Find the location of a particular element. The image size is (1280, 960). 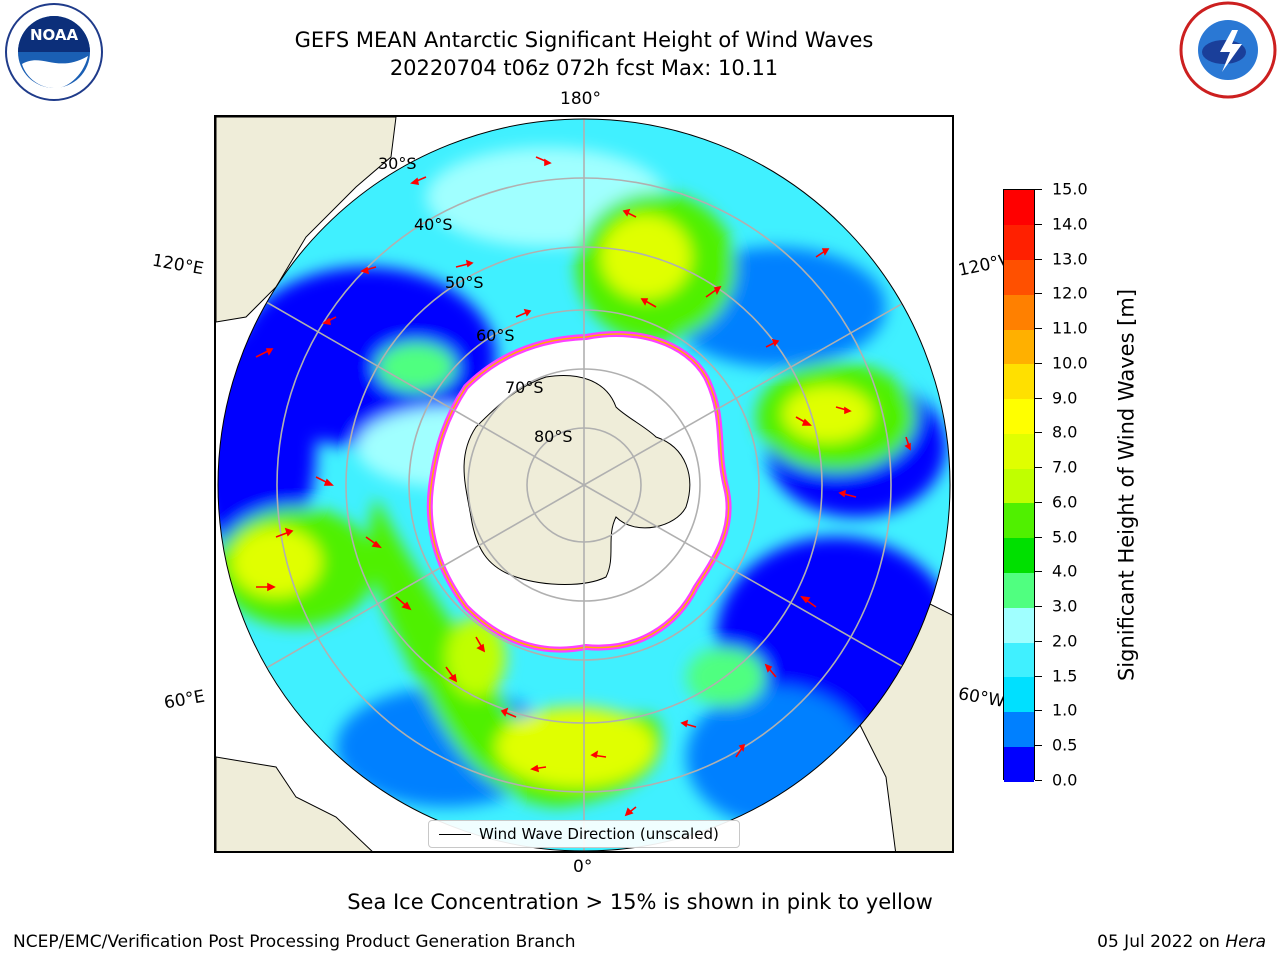

lat-label-30s: 30°S is located at coordinates (397, 163).